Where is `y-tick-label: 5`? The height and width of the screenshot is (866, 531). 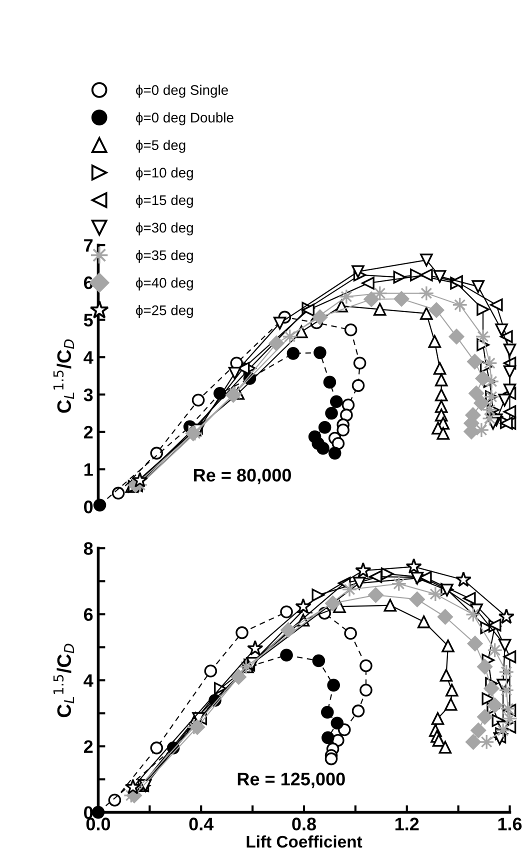
y-tick-label: 5 is located at coordinates (88, 320).